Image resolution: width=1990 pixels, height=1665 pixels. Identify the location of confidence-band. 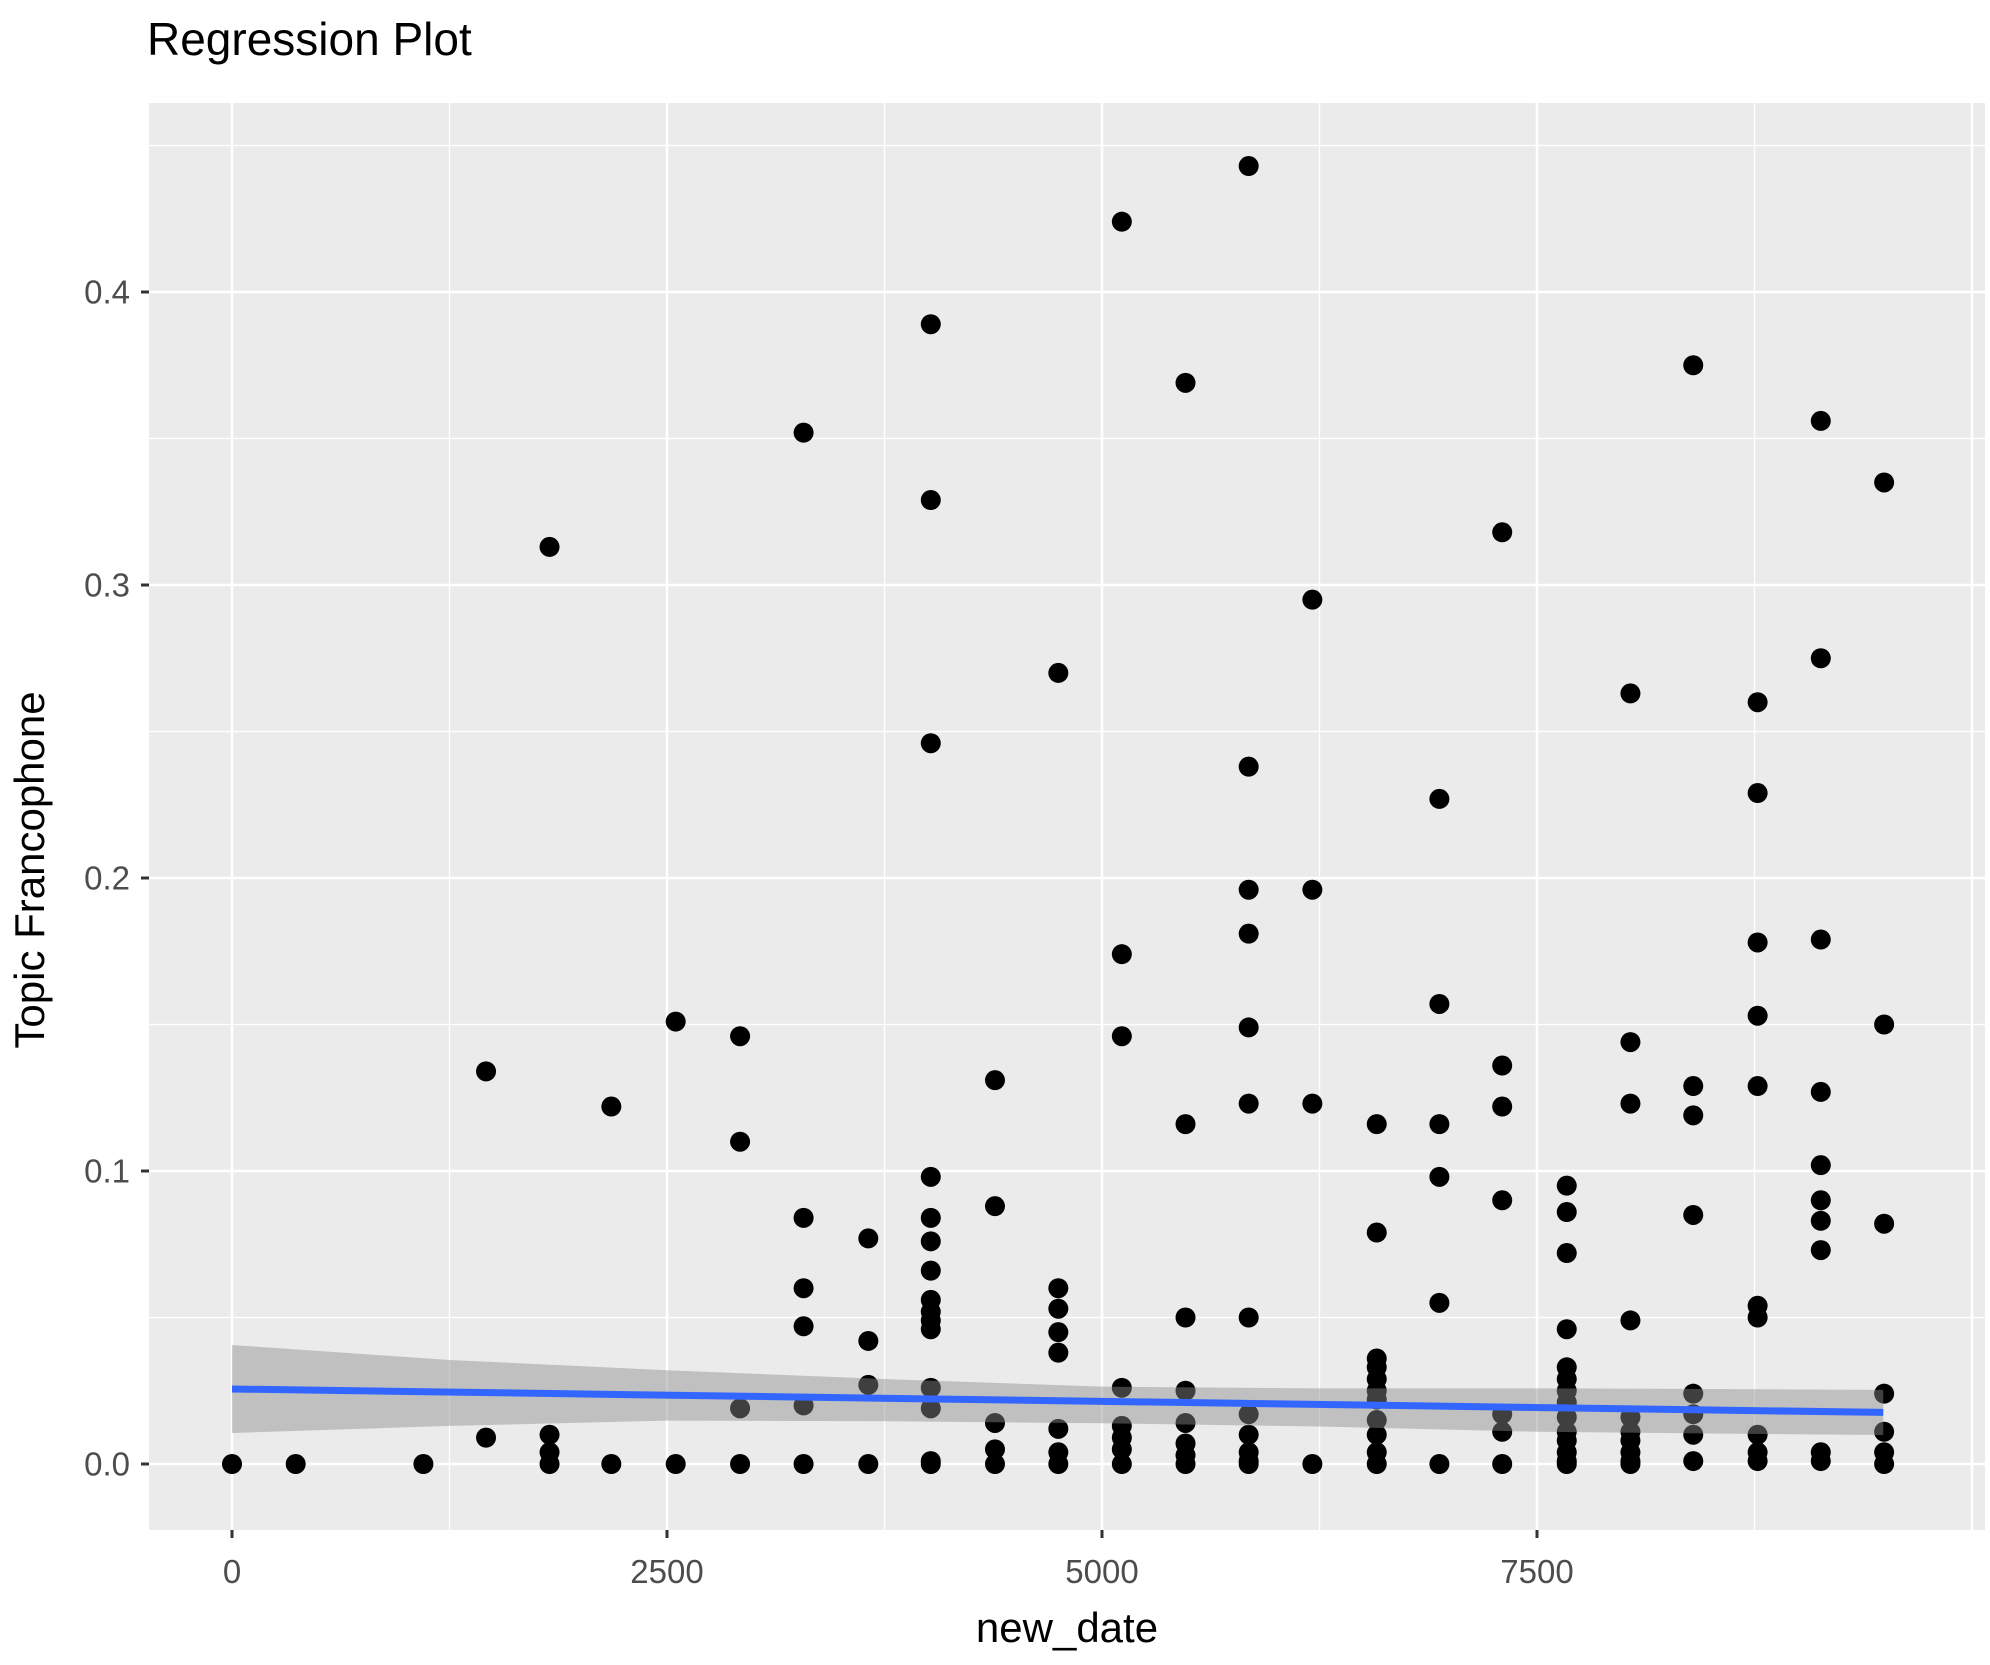
(1058, 1390).